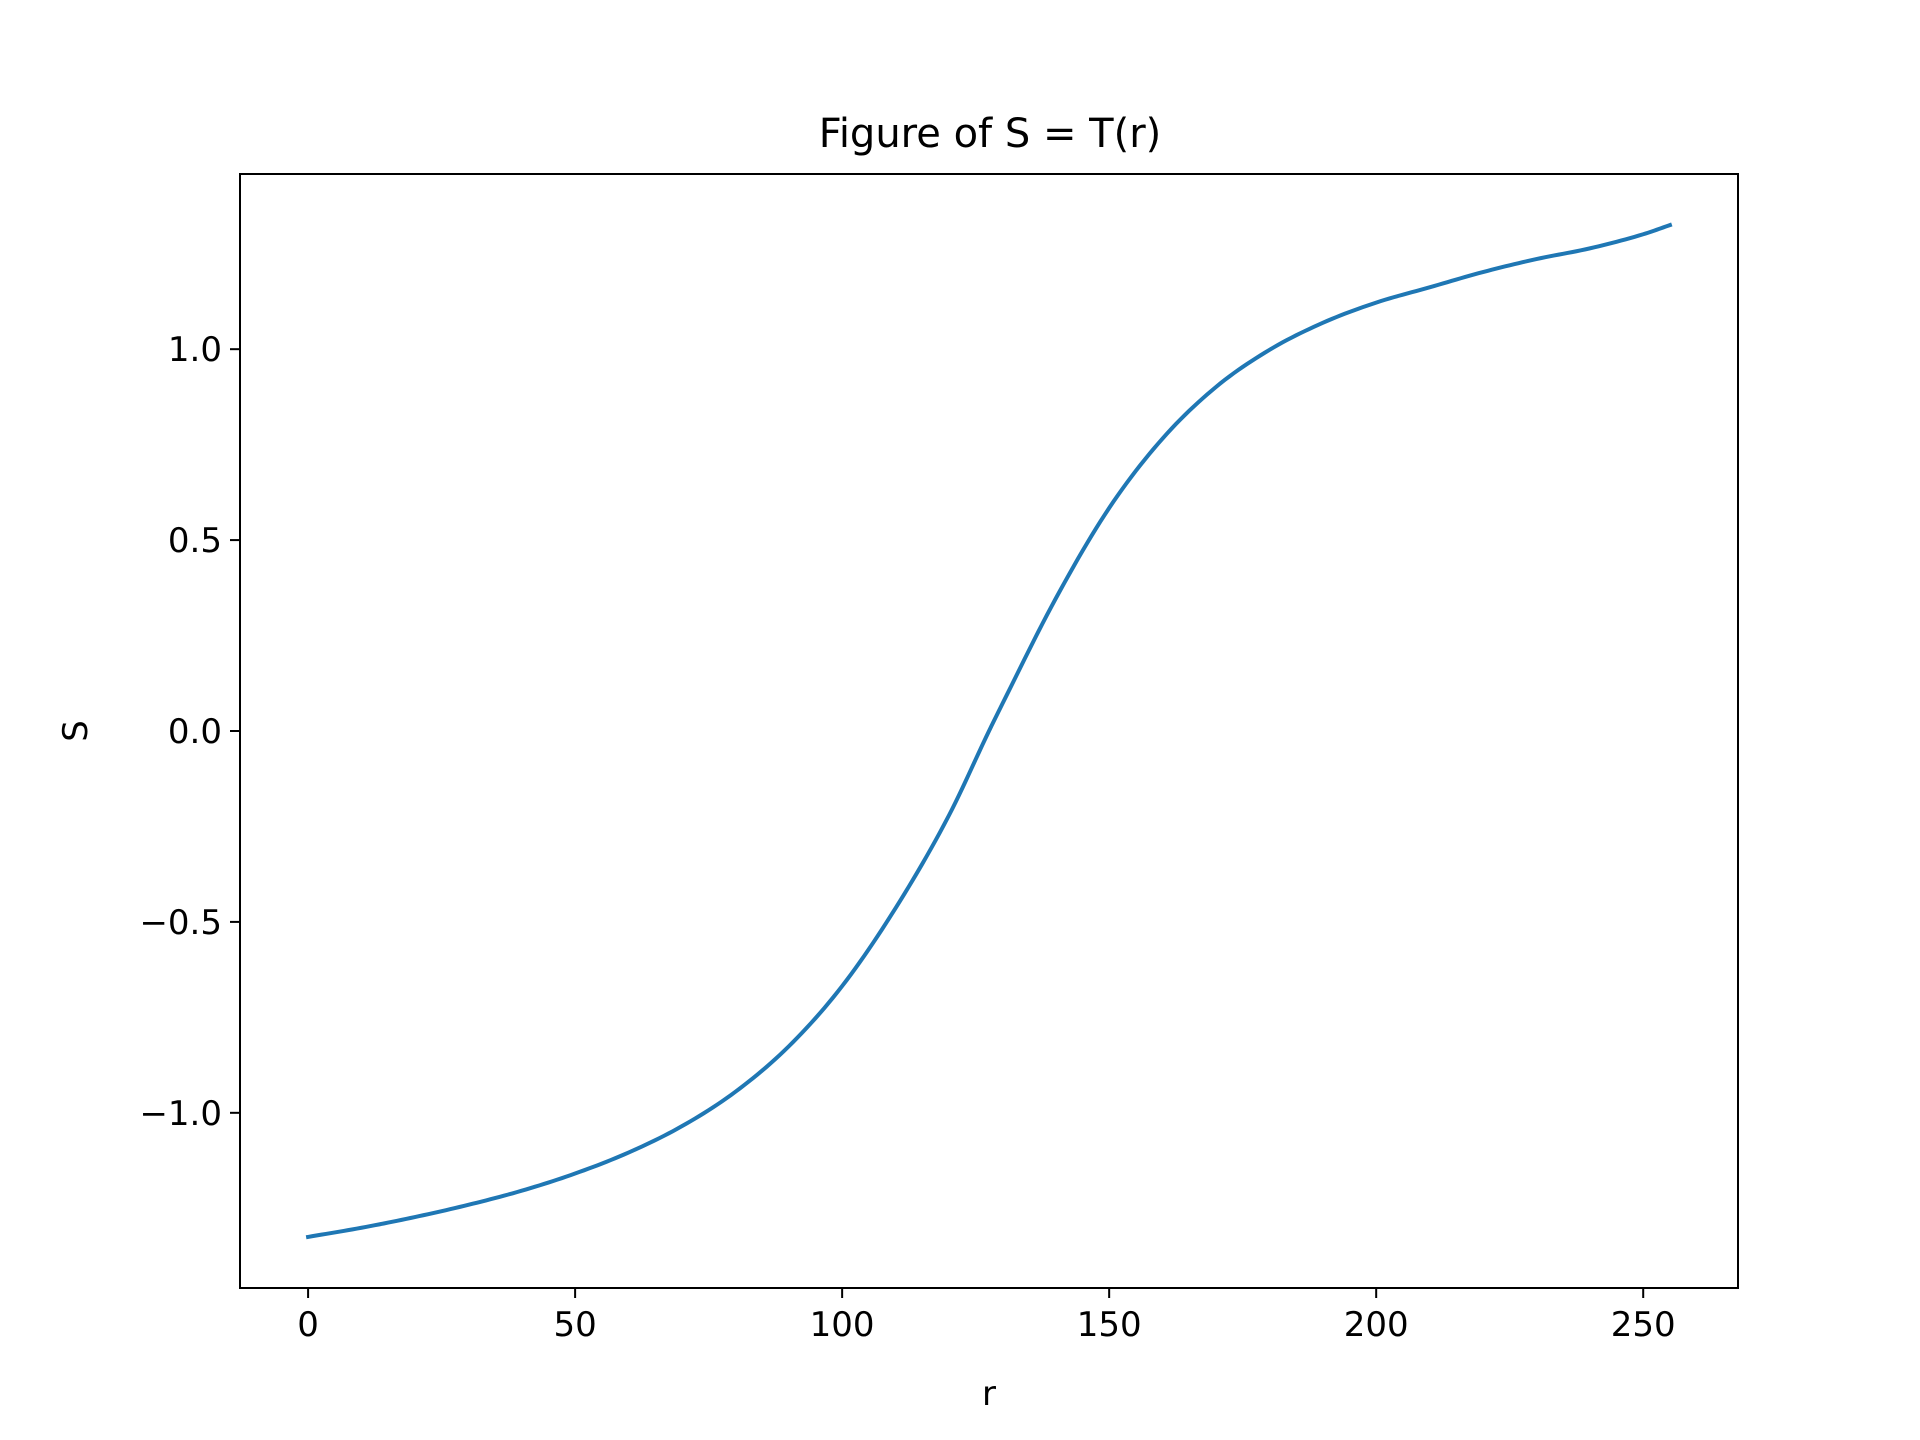 This screenshot has width=1920, height=1440. I want to click on x-tick-label: 50, so click(574, 1325).